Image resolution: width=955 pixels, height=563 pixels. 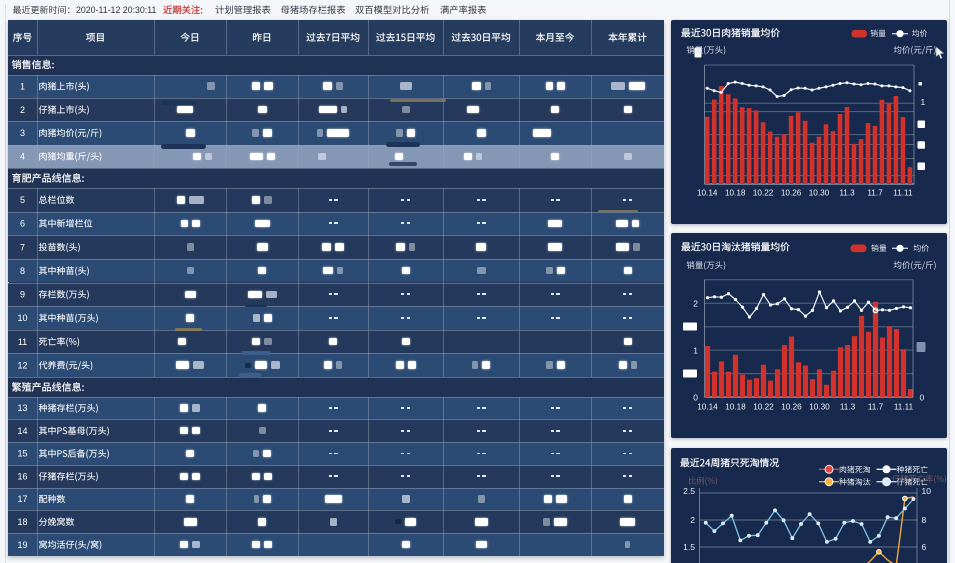 I want to click on svg-text: 2020-11-12 20:30:11, so click(x=116, y=10).